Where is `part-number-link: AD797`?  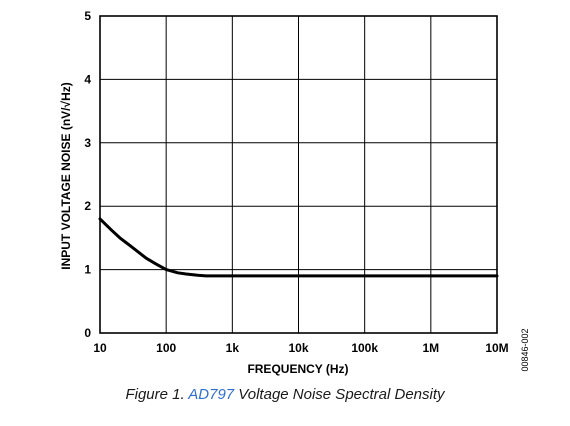
part-number-link: AD797 is located at coordinates (211, 394).